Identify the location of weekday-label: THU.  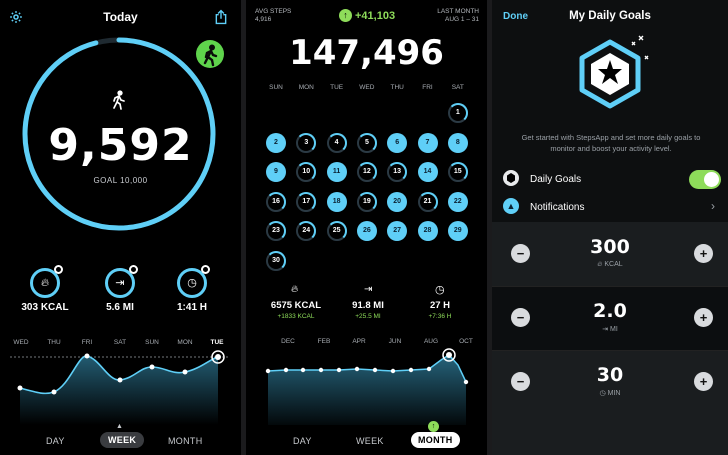
(397, 87).